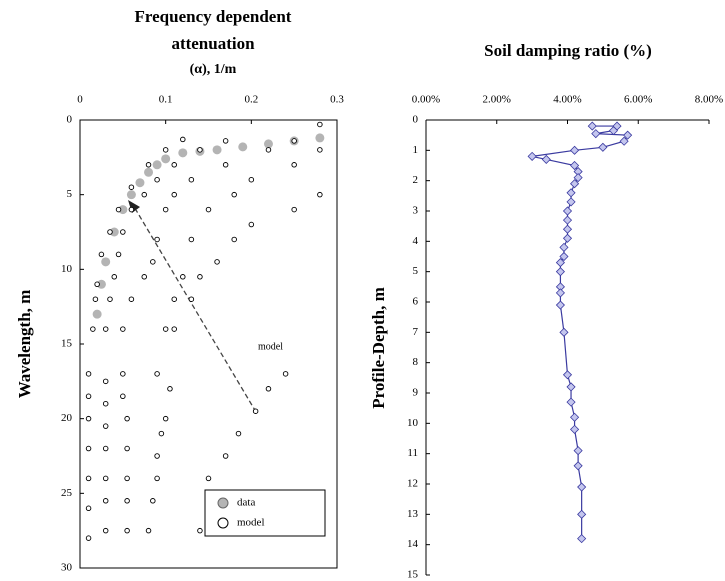  I want to click on y-tick-label: 0, so click(416, 120).